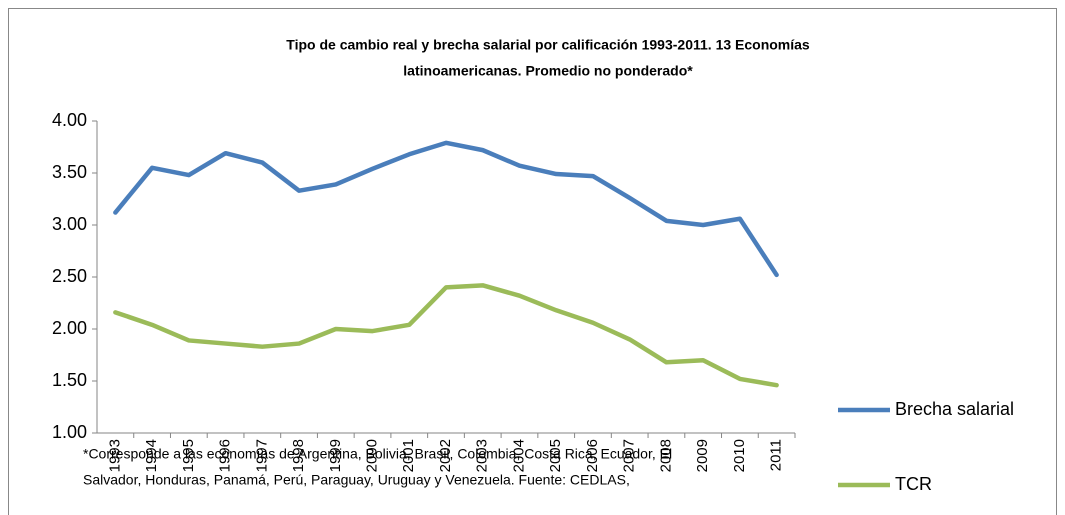 The image size is (1065, 515). What do you see at coordinates (151, 455) in the screenshot?
I see `x-tick-label: 1994` at bounding box center [151, 455].